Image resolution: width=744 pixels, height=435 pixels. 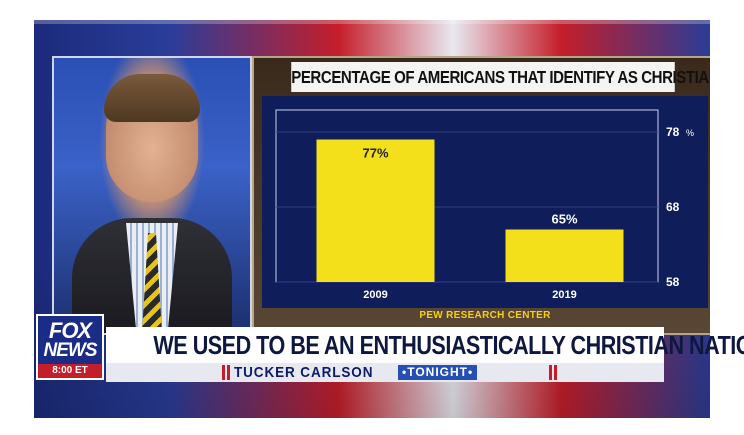 I want to click on bar-data-label: 65%, so click(x=564, y=219).